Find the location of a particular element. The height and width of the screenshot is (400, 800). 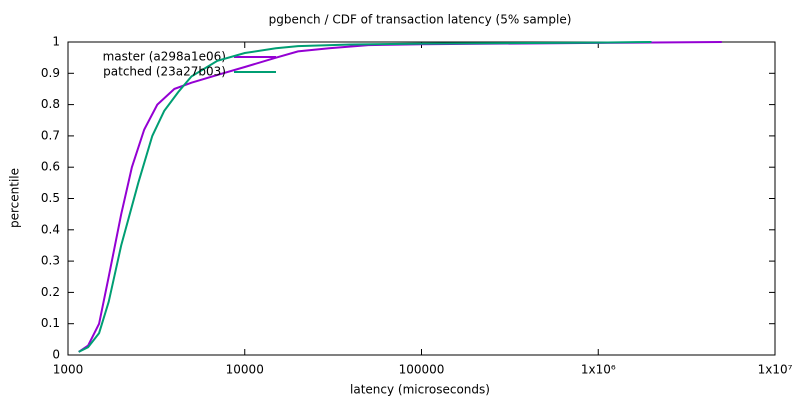

y-tick-label: 0.2 is located at coordinates (50, 292).